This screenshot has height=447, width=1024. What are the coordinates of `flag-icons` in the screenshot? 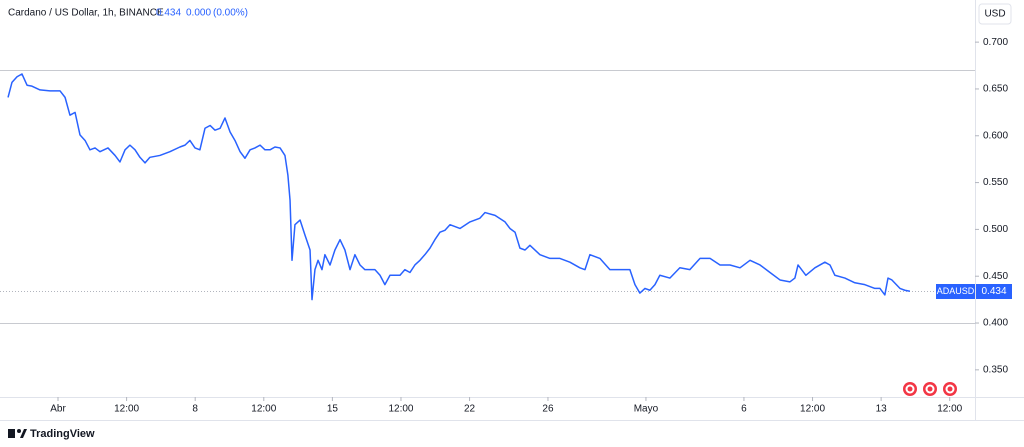 It's located at (930, 389).